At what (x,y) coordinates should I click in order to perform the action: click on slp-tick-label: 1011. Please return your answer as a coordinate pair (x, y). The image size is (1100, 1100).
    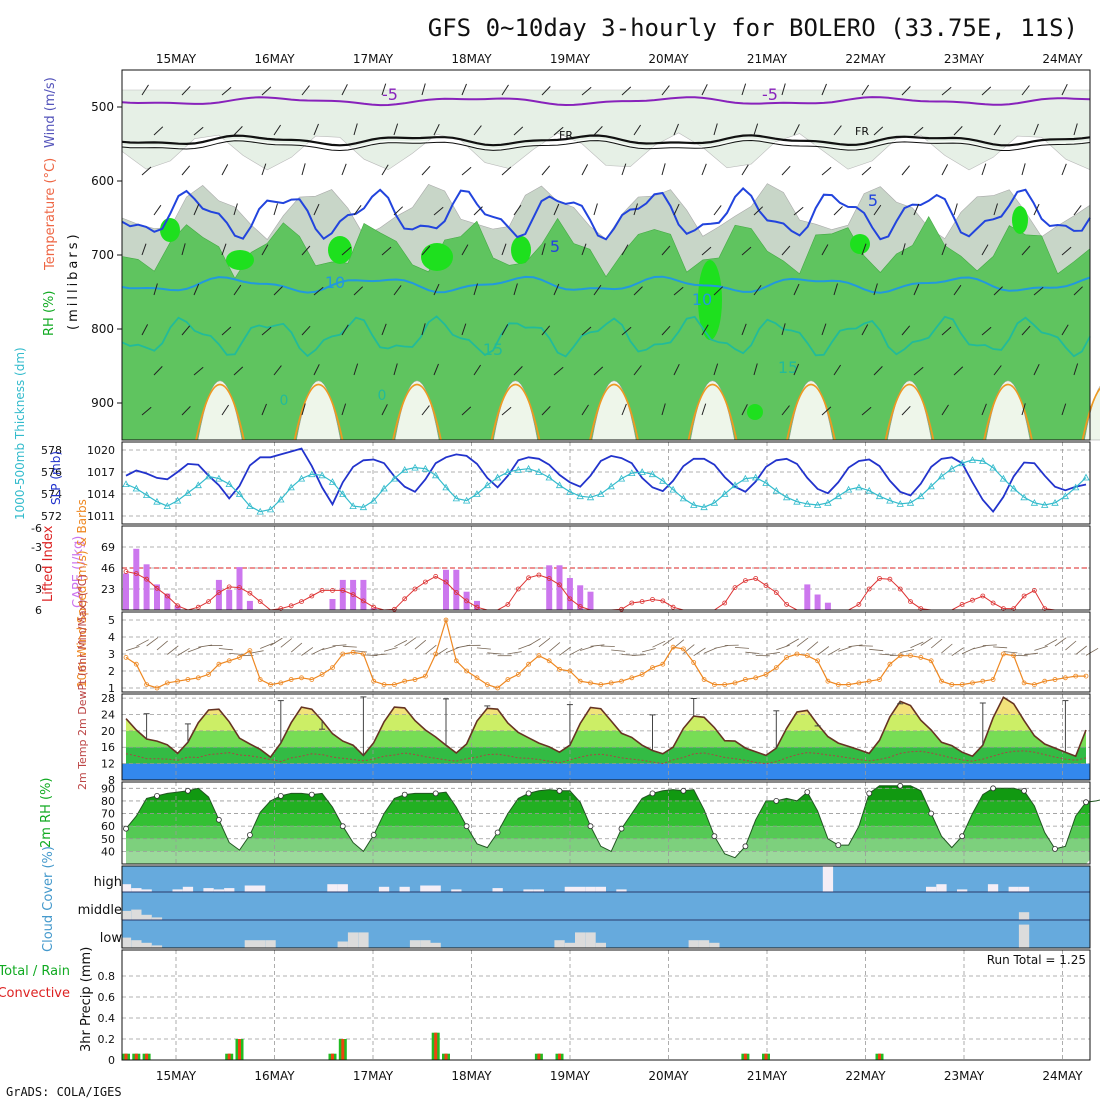
    Looking at the image, I should click on (101, 516).